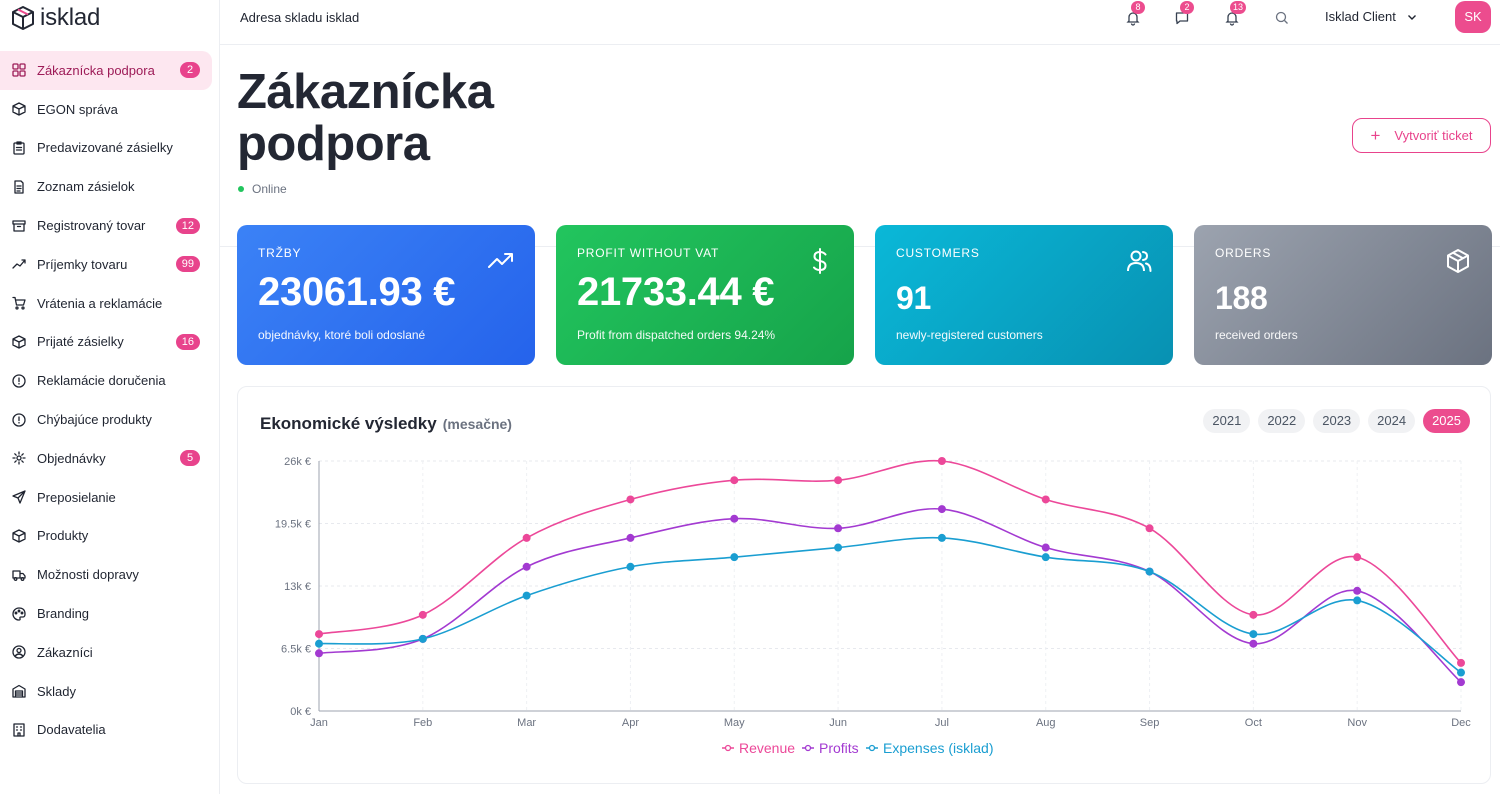 The width and height of the screenshot is (1500, 794). Describe the element at coordinates (1360, 16) in the screenshot. I see `client-name: Isklad Client` at that location.